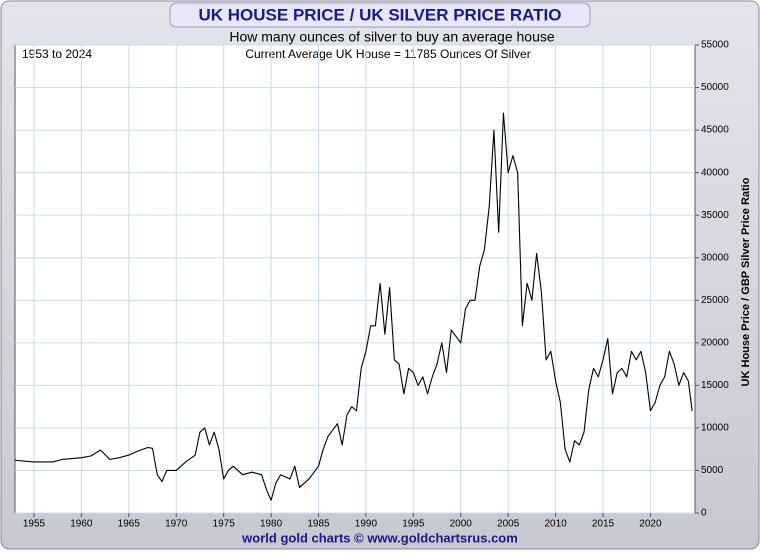 This screenshot has width=760, height=555. What do you see at coordinates (271, 524) in the screenshot?
I see `x-tick-label: 1980` at bounding box center [271, 524].